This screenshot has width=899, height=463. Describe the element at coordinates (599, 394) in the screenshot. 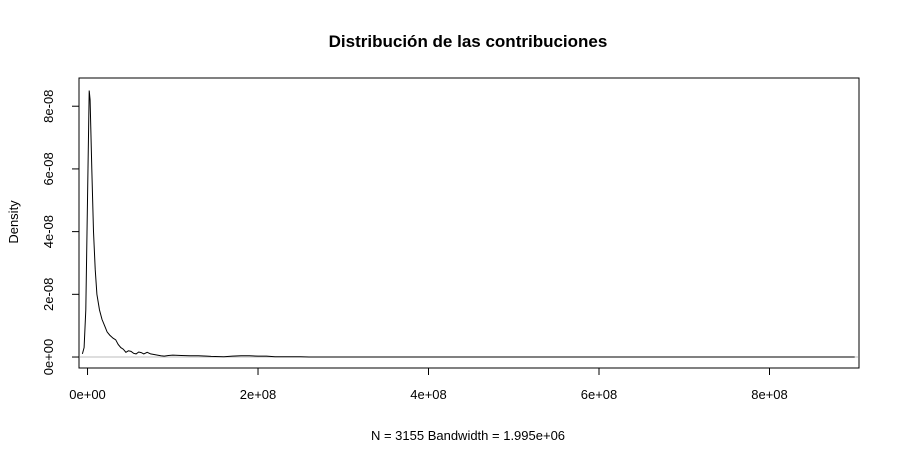

I see `x-tick-label: 6e+08` at that location.